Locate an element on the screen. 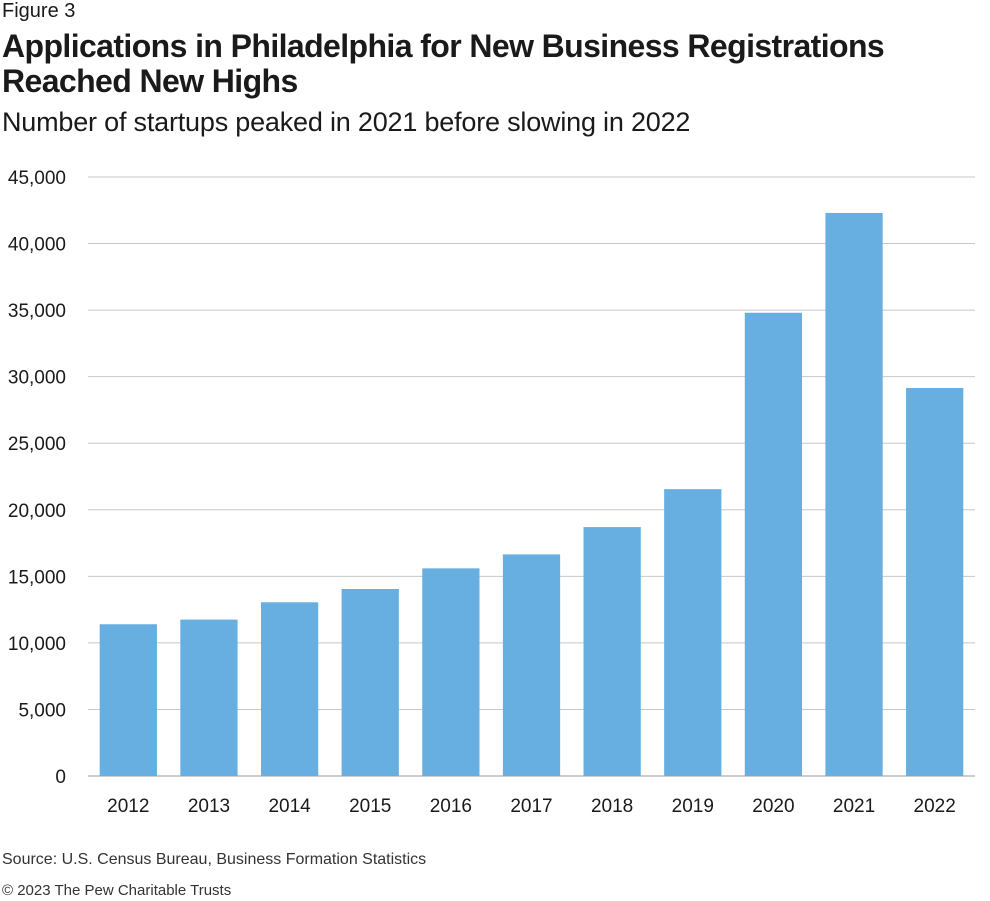 Image resolution: width=990 pixels, height=901 pixels. bar-2012 is located at coordinates (128, 700).